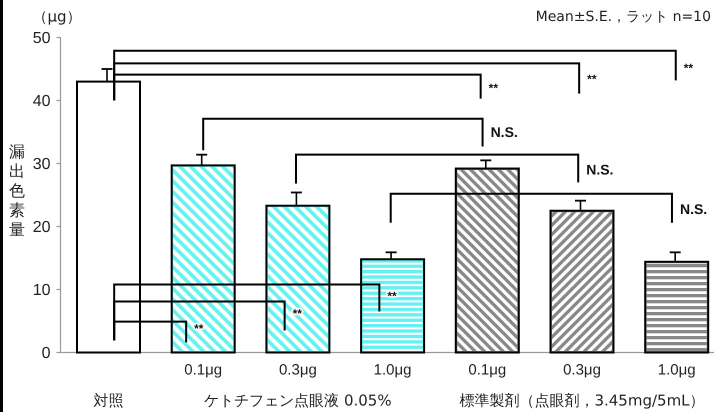 Image resolution: width=714 pixels, height=412 pixels. Describe the element at coordinates (41, 101) in the screenshot. I see `y-tick-label: 40` at that location.